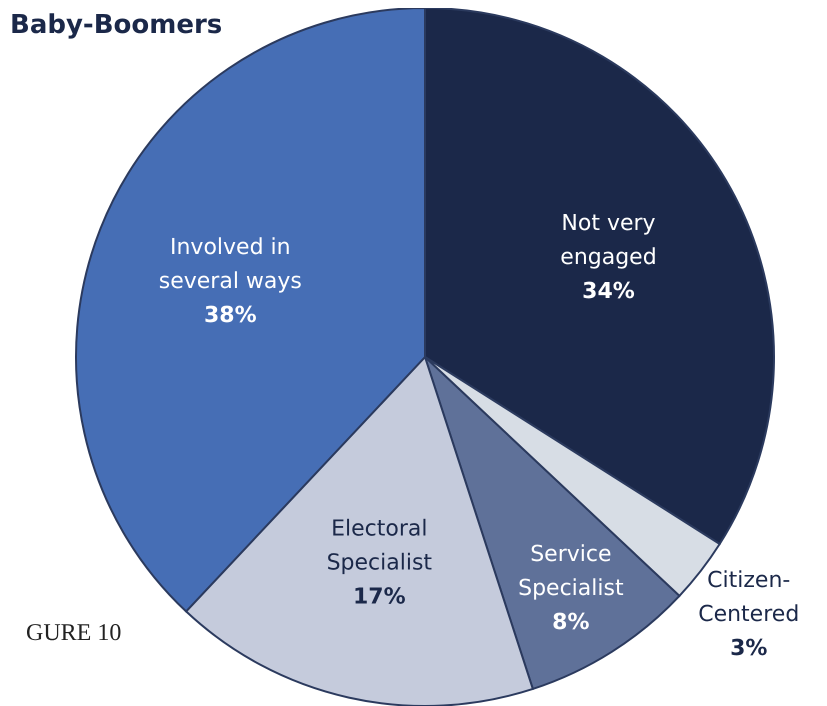 This screenshot has width=827, height=706. I want to click on slice-label: Citizen-Centered, so click(749, 597).